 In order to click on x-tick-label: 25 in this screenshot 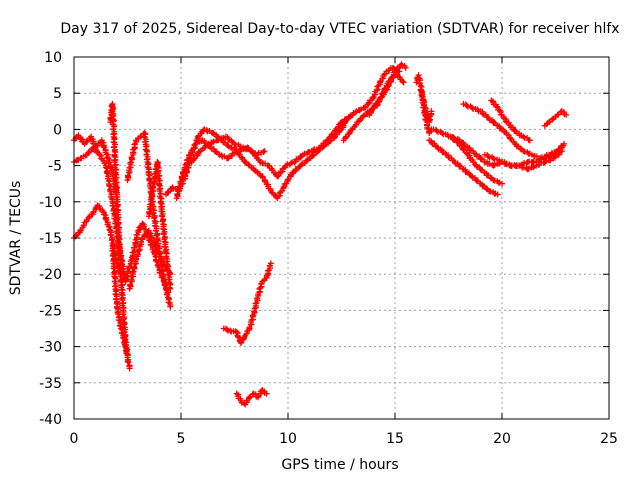, I will do `click(609, 439)`.